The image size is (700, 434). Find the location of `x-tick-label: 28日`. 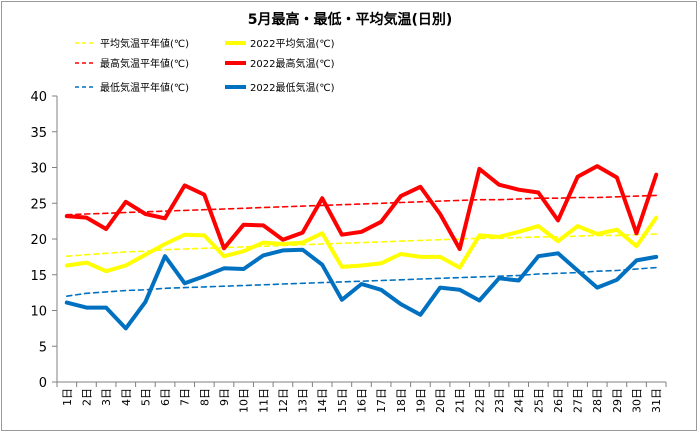

x-tick-label: 28日 is located at coordinates (597, 400).